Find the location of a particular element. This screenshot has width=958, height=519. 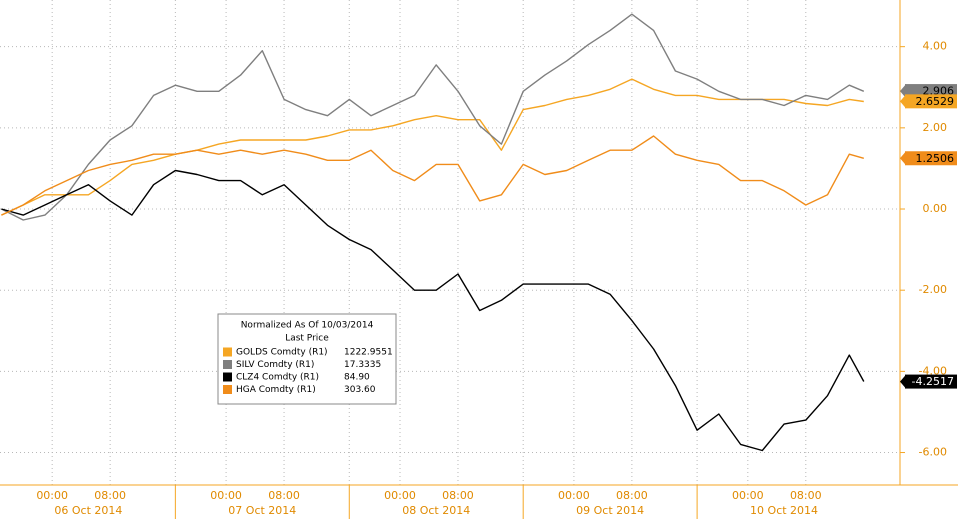

end-label: 1.2506 is located at coordinates (935, 158).